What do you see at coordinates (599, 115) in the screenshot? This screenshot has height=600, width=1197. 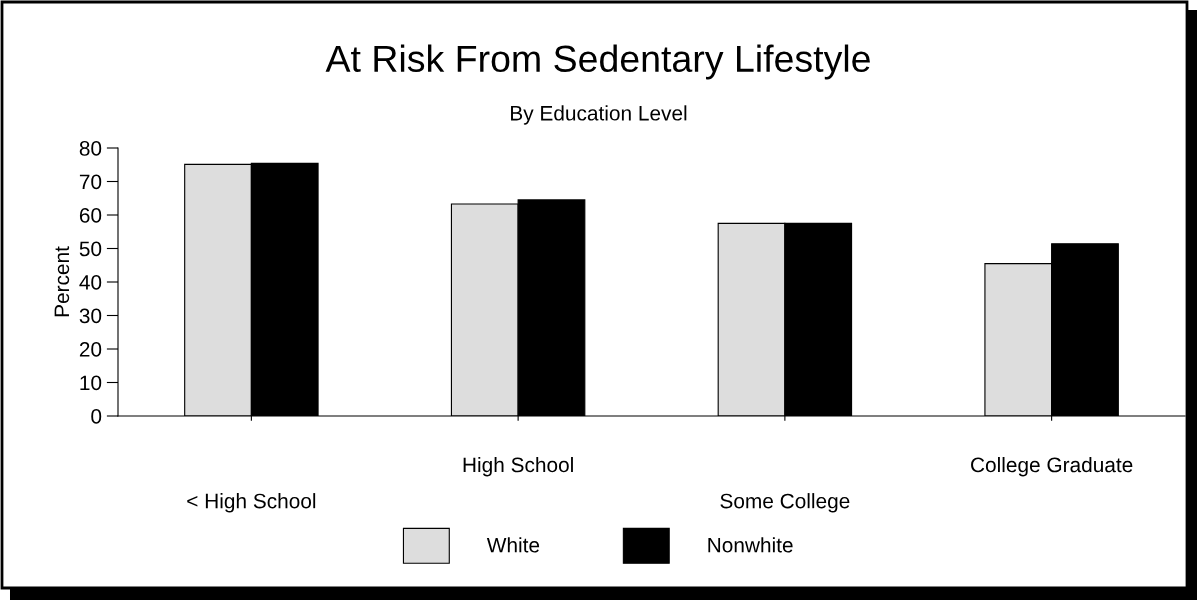 I see `chart-subtitle: By Education Level` at bounding box center [599, 115].